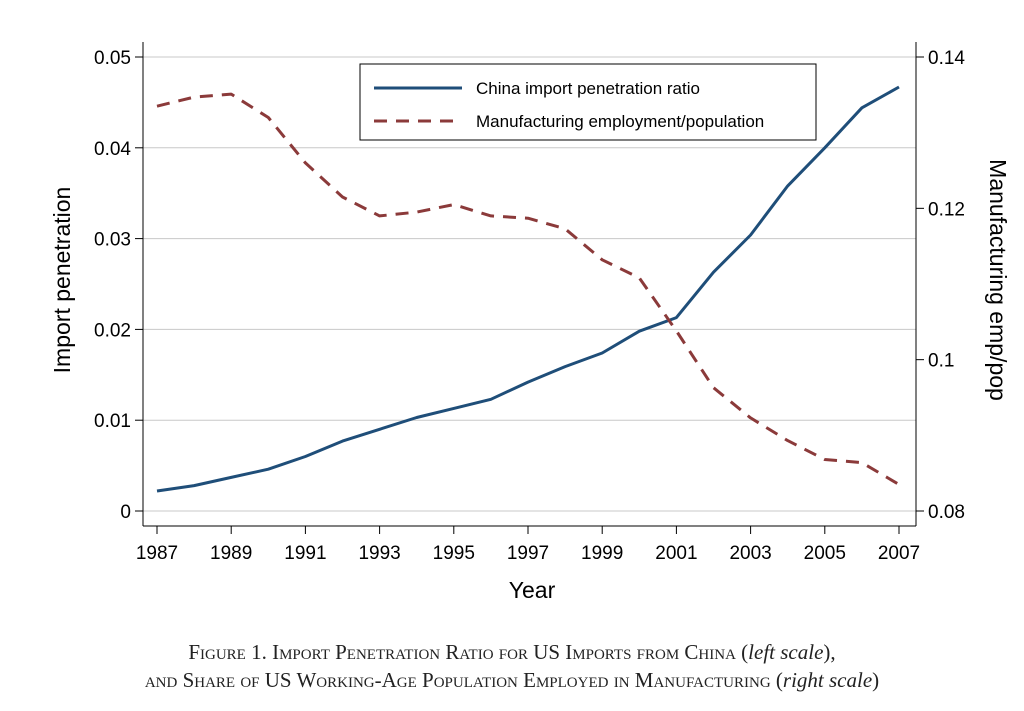 The image size is (1024, 711). Describe the element at coordinates (676, 553) in the screenshot. I see `x-tick-label: 2001` at that location.